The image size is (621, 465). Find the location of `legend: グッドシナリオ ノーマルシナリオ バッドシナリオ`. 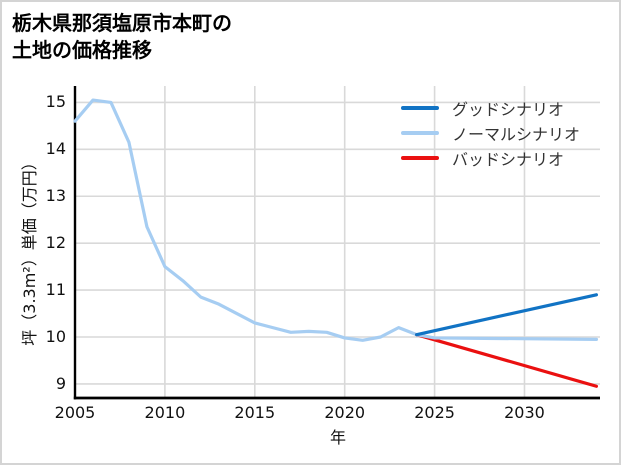

legend: グッドシナリオ ノーマルシナリオ バッドシナリオ is located at coordinates (490, 132).